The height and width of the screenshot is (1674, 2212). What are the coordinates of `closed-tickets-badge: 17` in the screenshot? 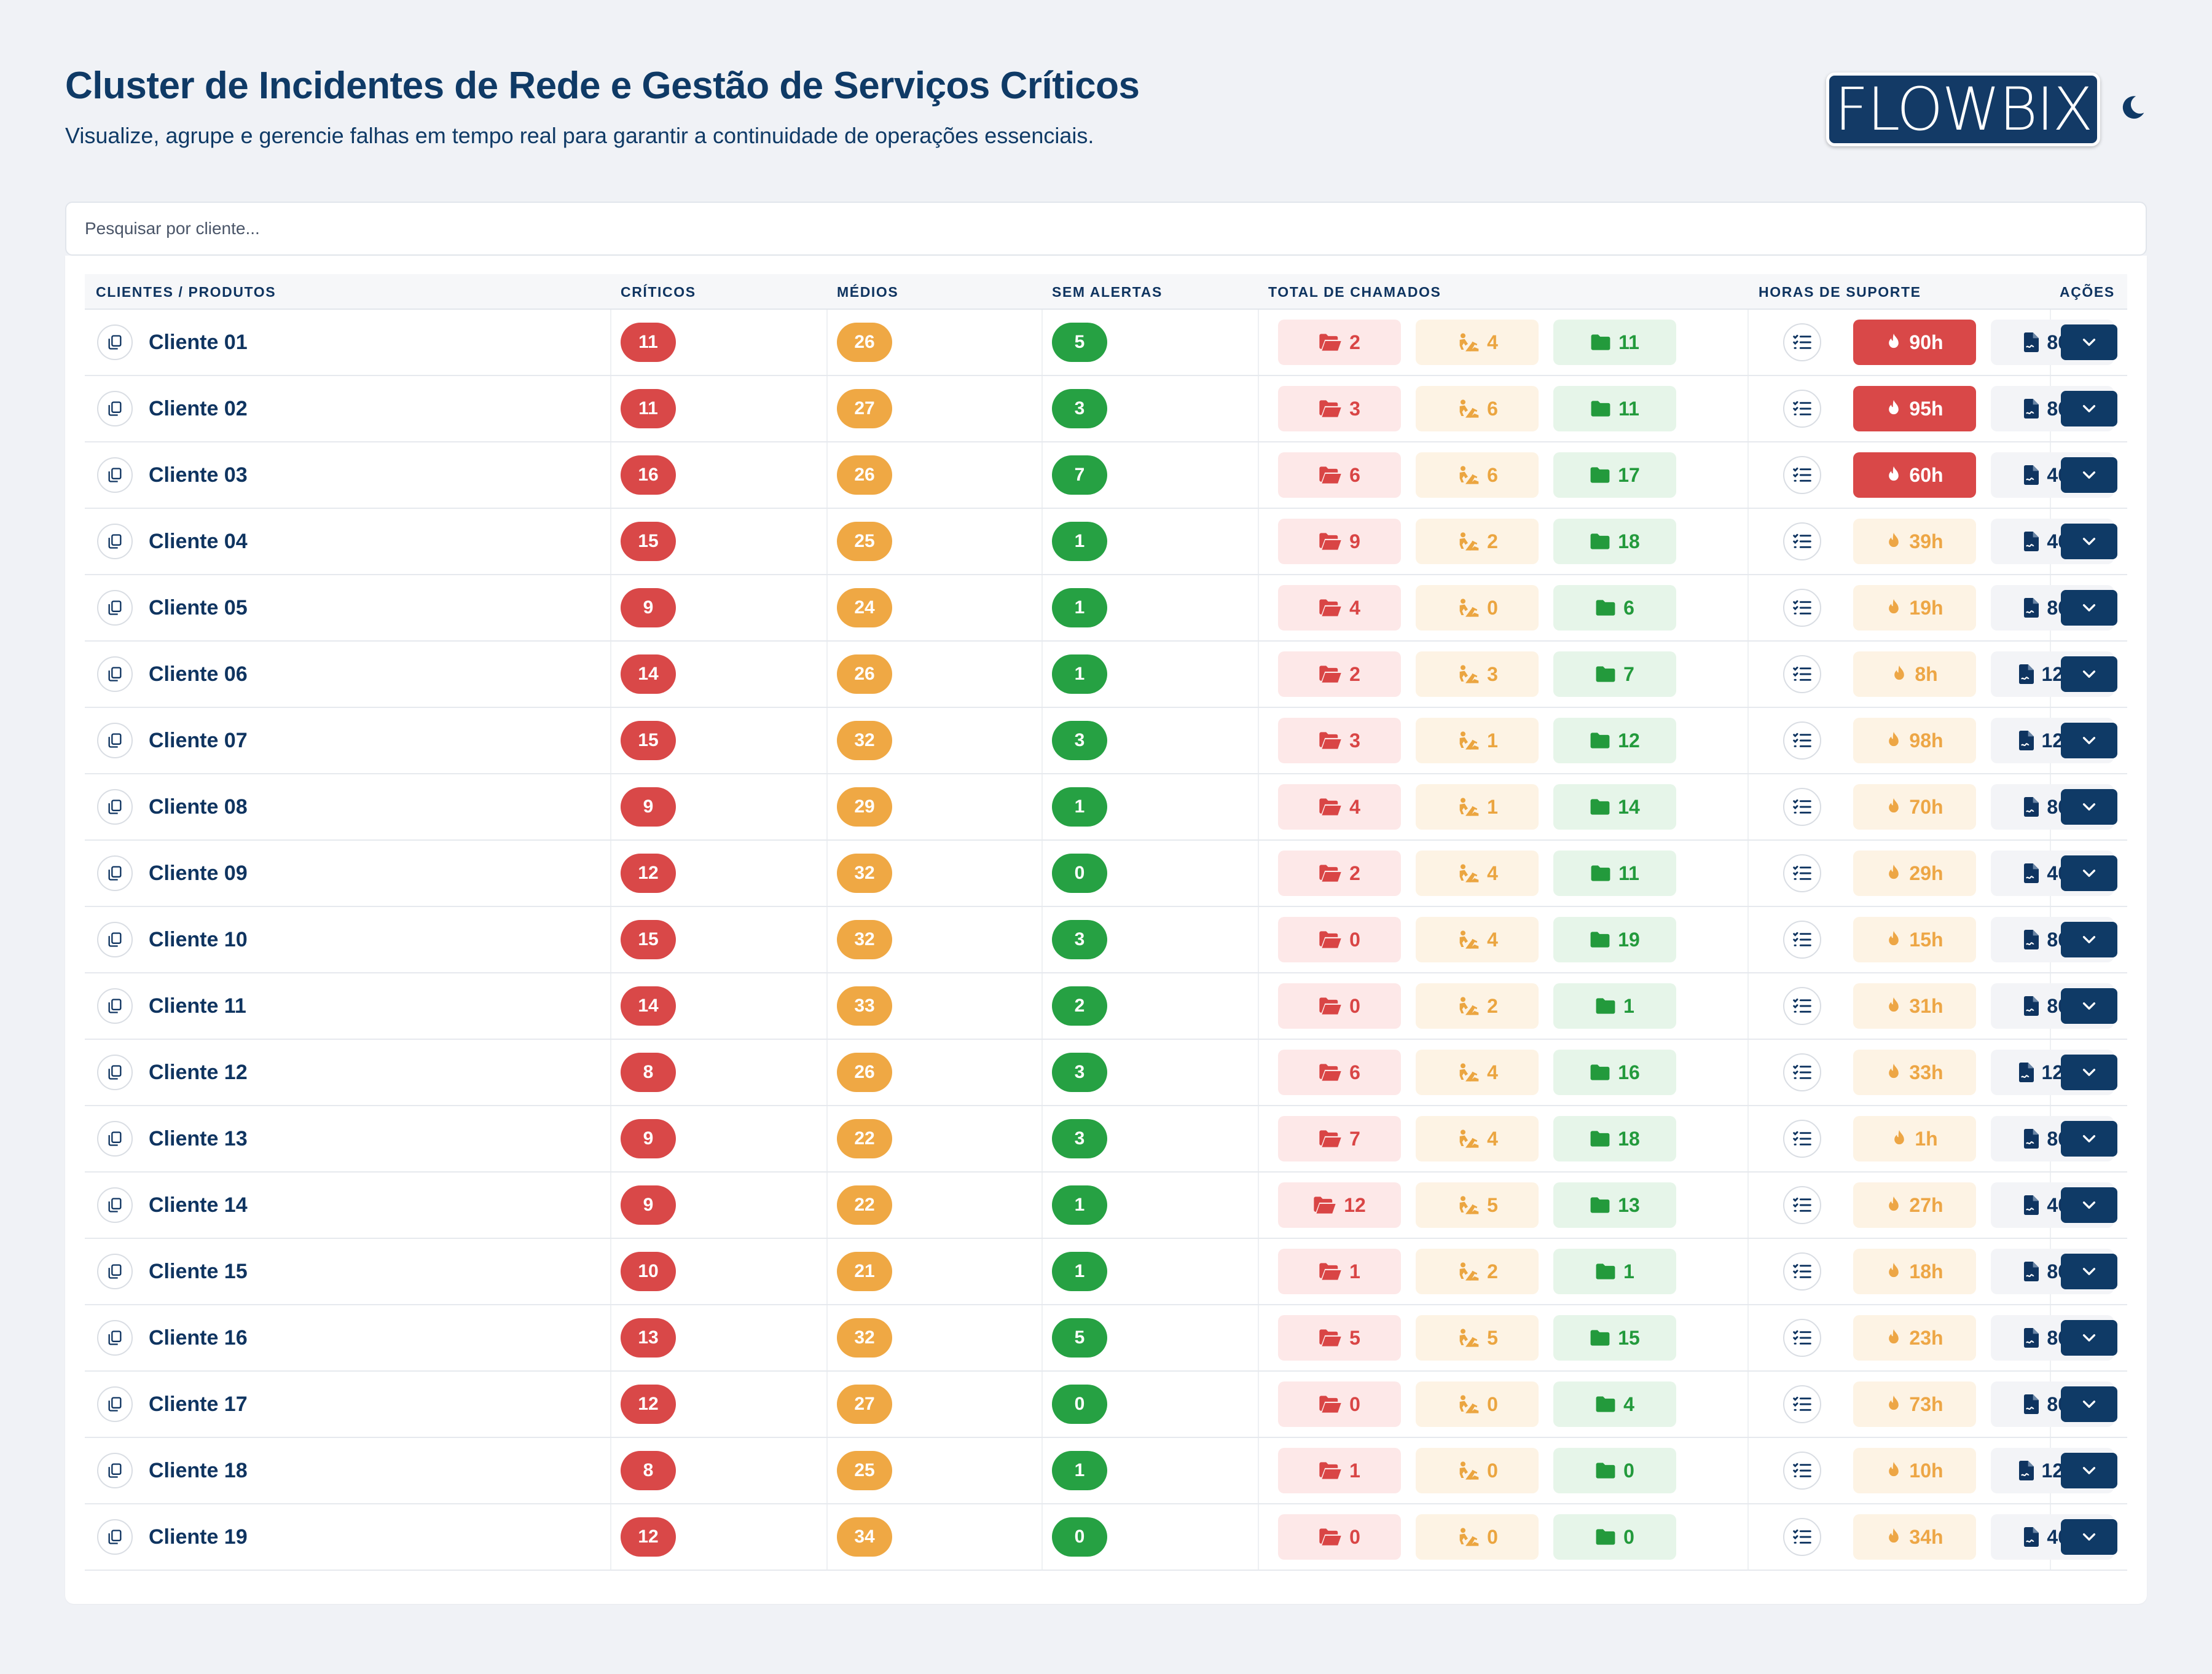 It's located at (1614, 475).